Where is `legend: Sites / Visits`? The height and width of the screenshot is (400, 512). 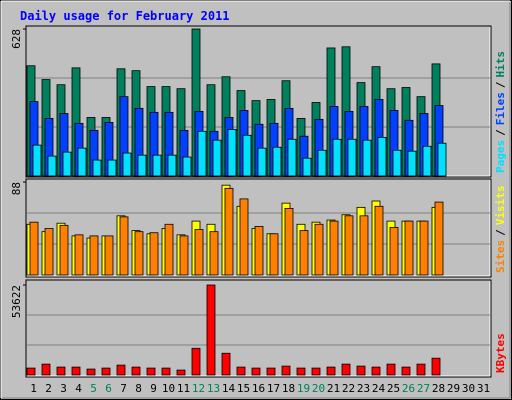
legend: Sites / Visits is located at coordinates (500, 230).